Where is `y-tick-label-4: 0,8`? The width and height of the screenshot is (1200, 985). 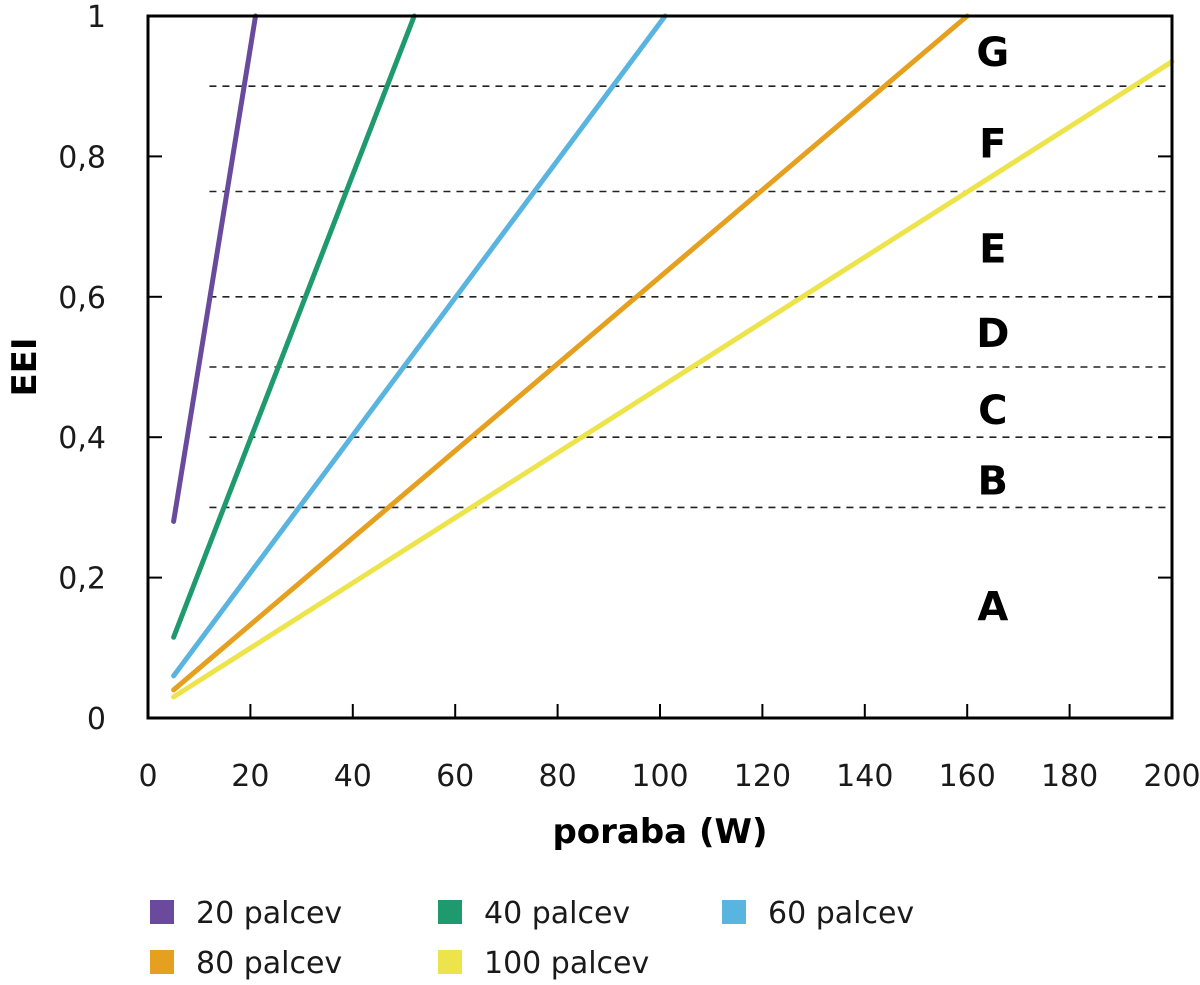
y-tick-label-4: 0,8 is located at coordinates (82, 157).